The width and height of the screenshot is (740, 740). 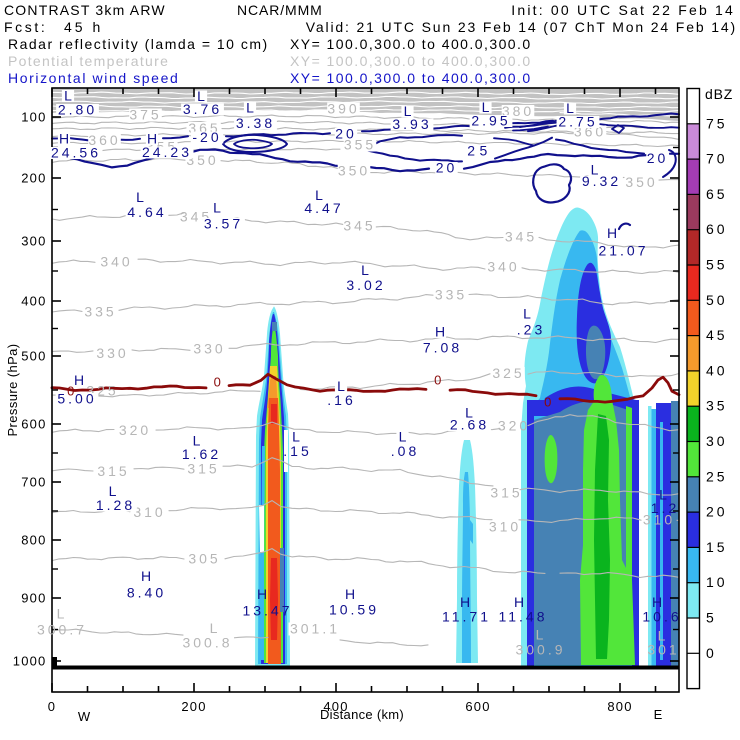 I want to click on svg-text: 10.6, so click(x=661, y=617).